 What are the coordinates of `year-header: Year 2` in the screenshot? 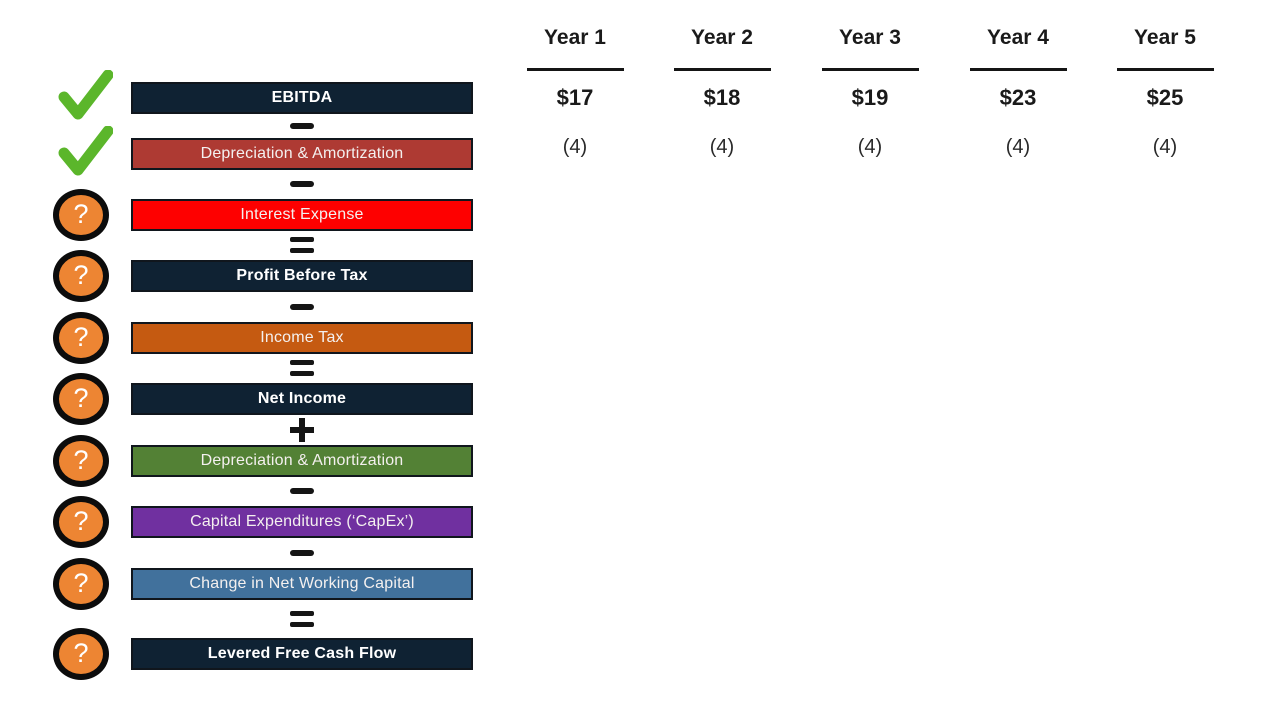 It's located at (722, 37).